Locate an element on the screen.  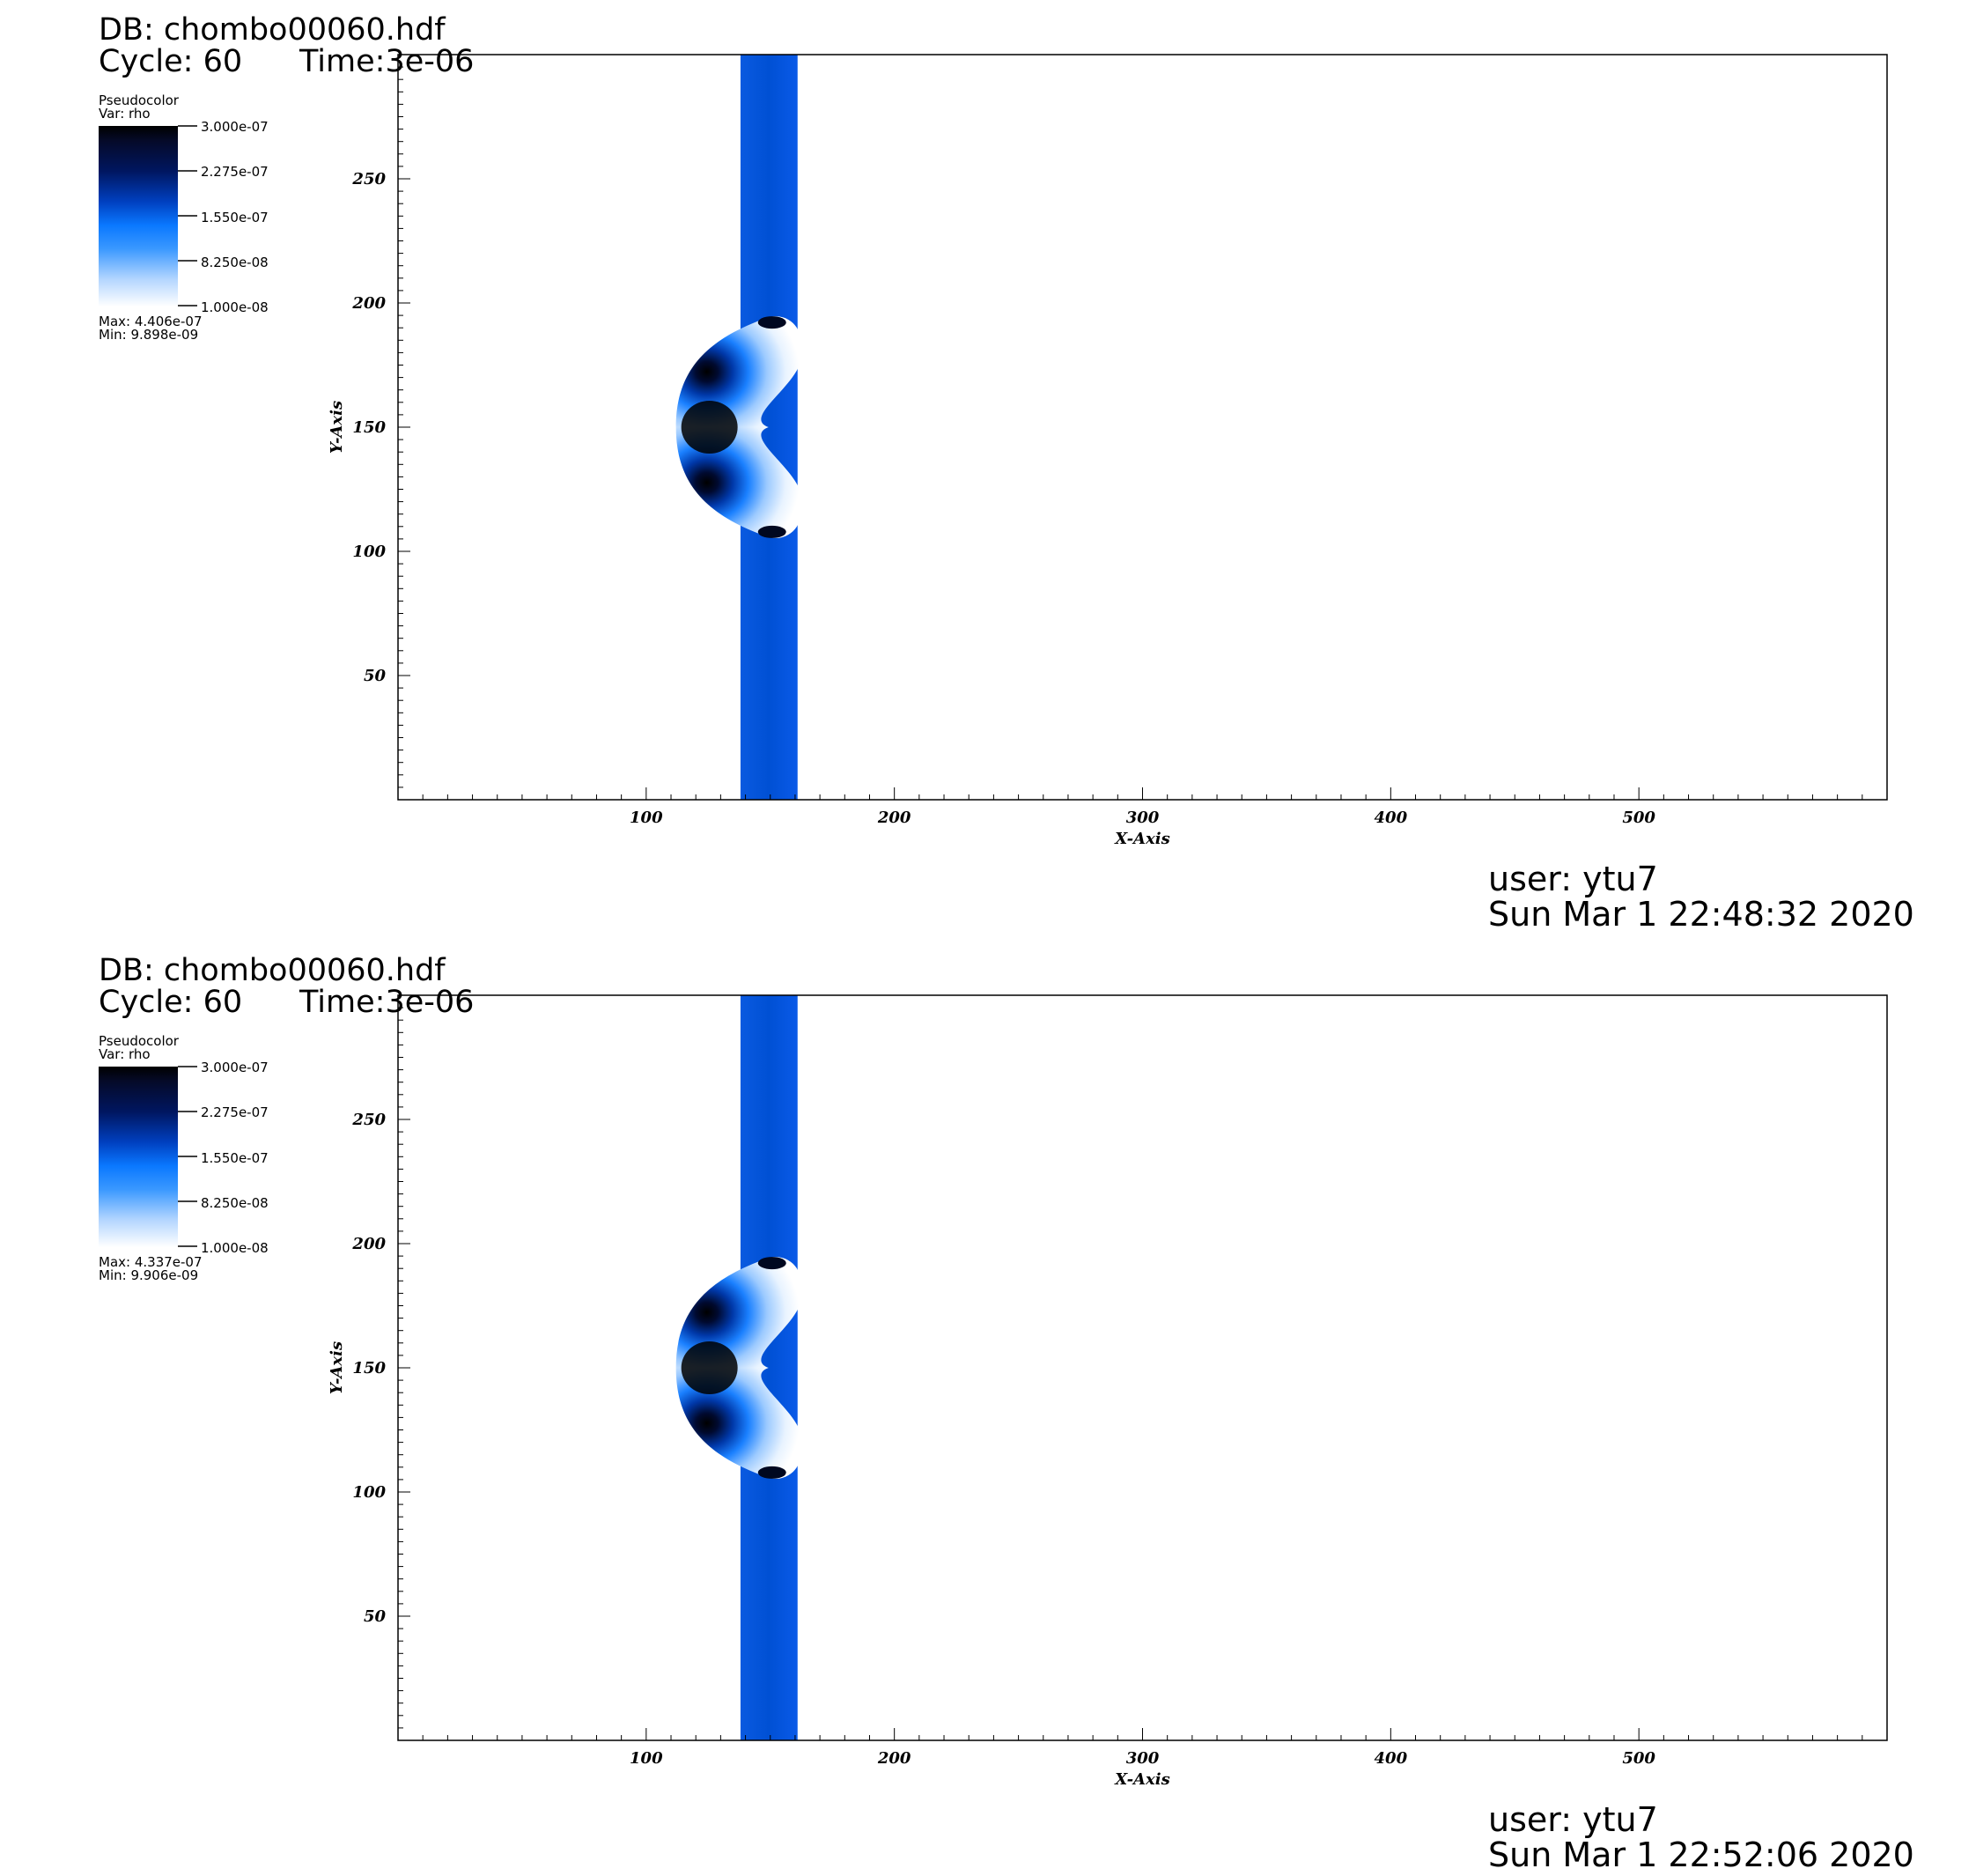
legend-min: Min: 9.906e-09 is located at coordinates (149, 1275).